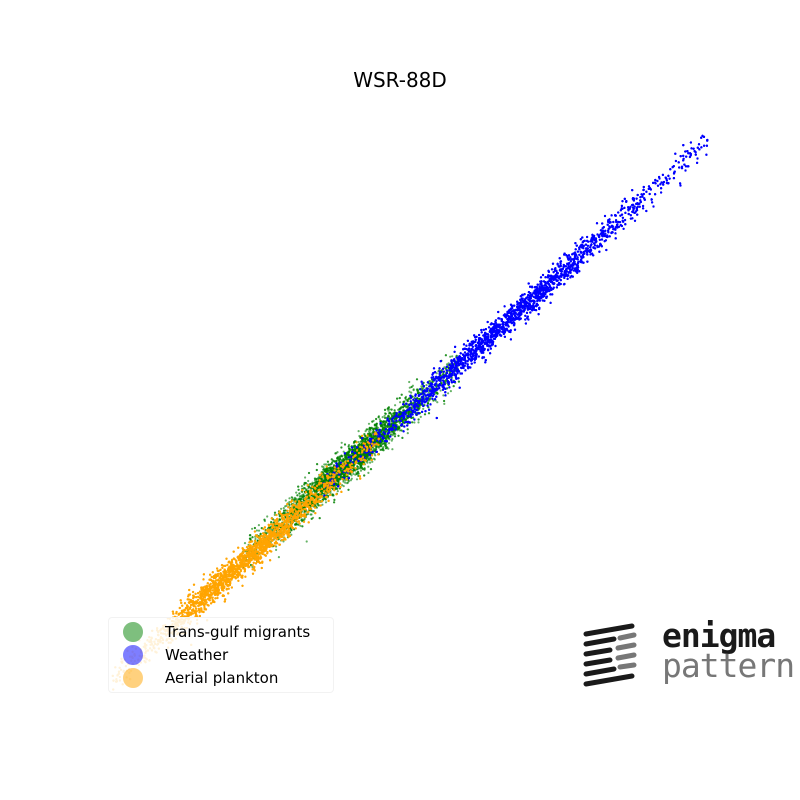 Image resolution: width=800 pixels, height=800 pixels. What do you see at coordinates (400, 80) in the screenshot?
I see `chart-title: WSR-88D` at bounding box center [400, 80].